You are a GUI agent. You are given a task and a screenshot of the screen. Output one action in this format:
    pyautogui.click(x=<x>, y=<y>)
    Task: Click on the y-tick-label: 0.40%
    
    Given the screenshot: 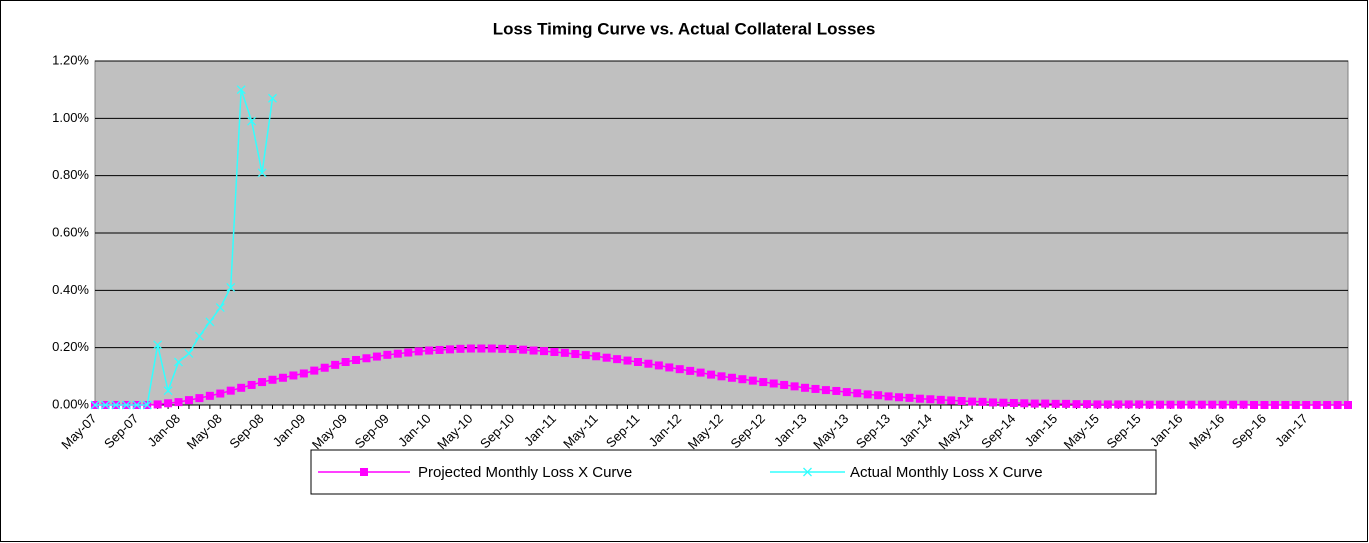 What is the action you would take?
    pyautogui.click(x=70, y=289)
    